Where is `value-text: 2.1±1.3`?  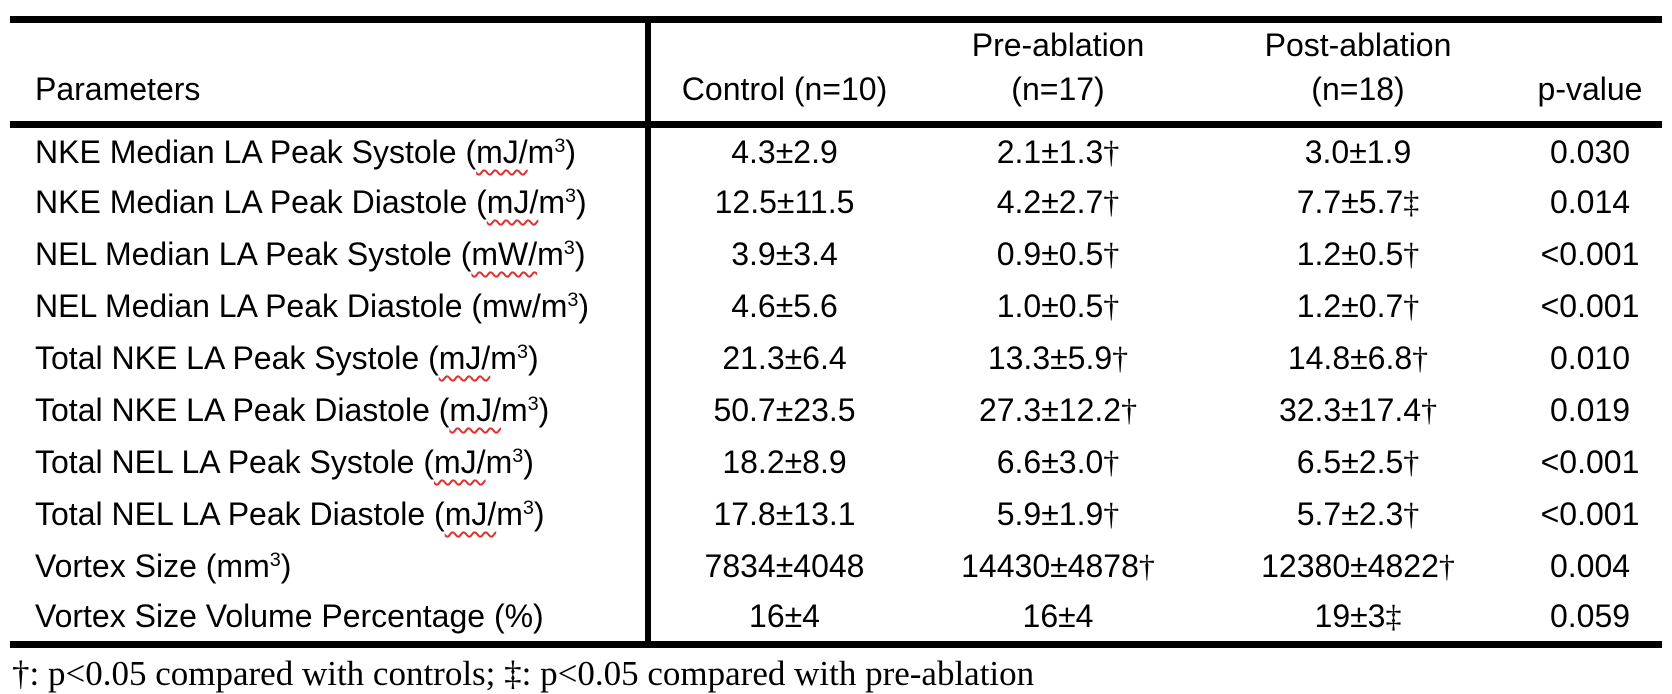 value-text: 2.1±1.3 is located at coordinates (1050, 151).